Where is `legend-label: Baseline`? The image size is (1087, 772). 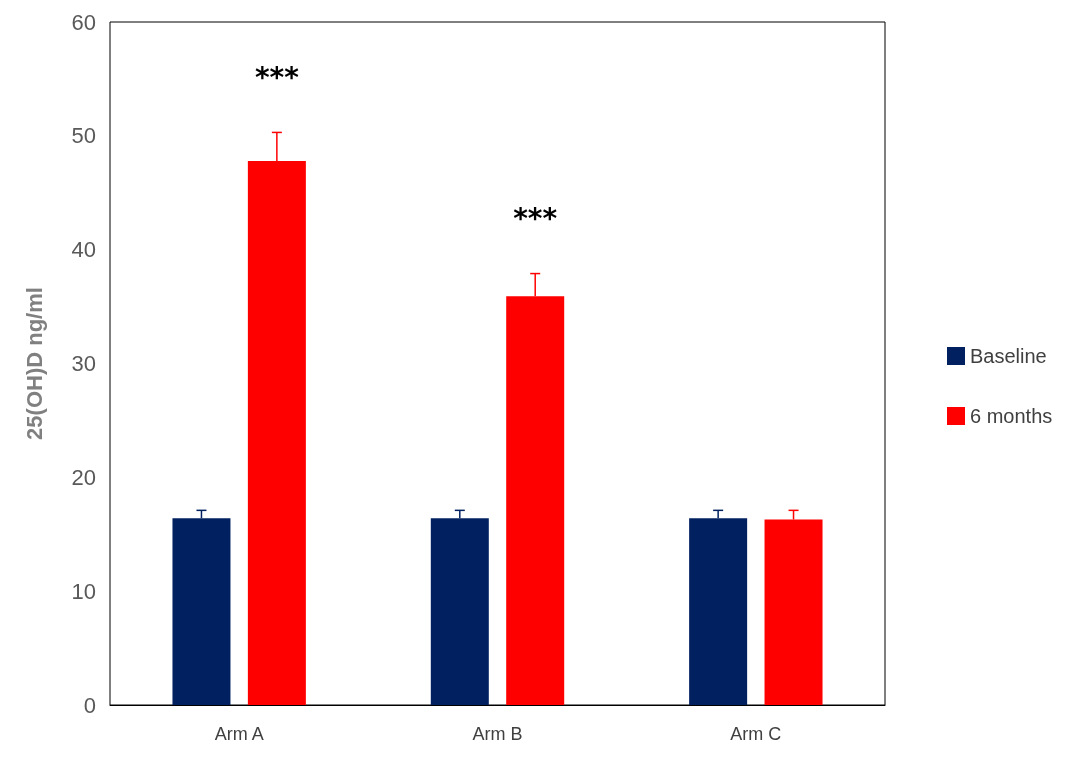
legend-label: Baseline is located at coordinates (1008, 356).